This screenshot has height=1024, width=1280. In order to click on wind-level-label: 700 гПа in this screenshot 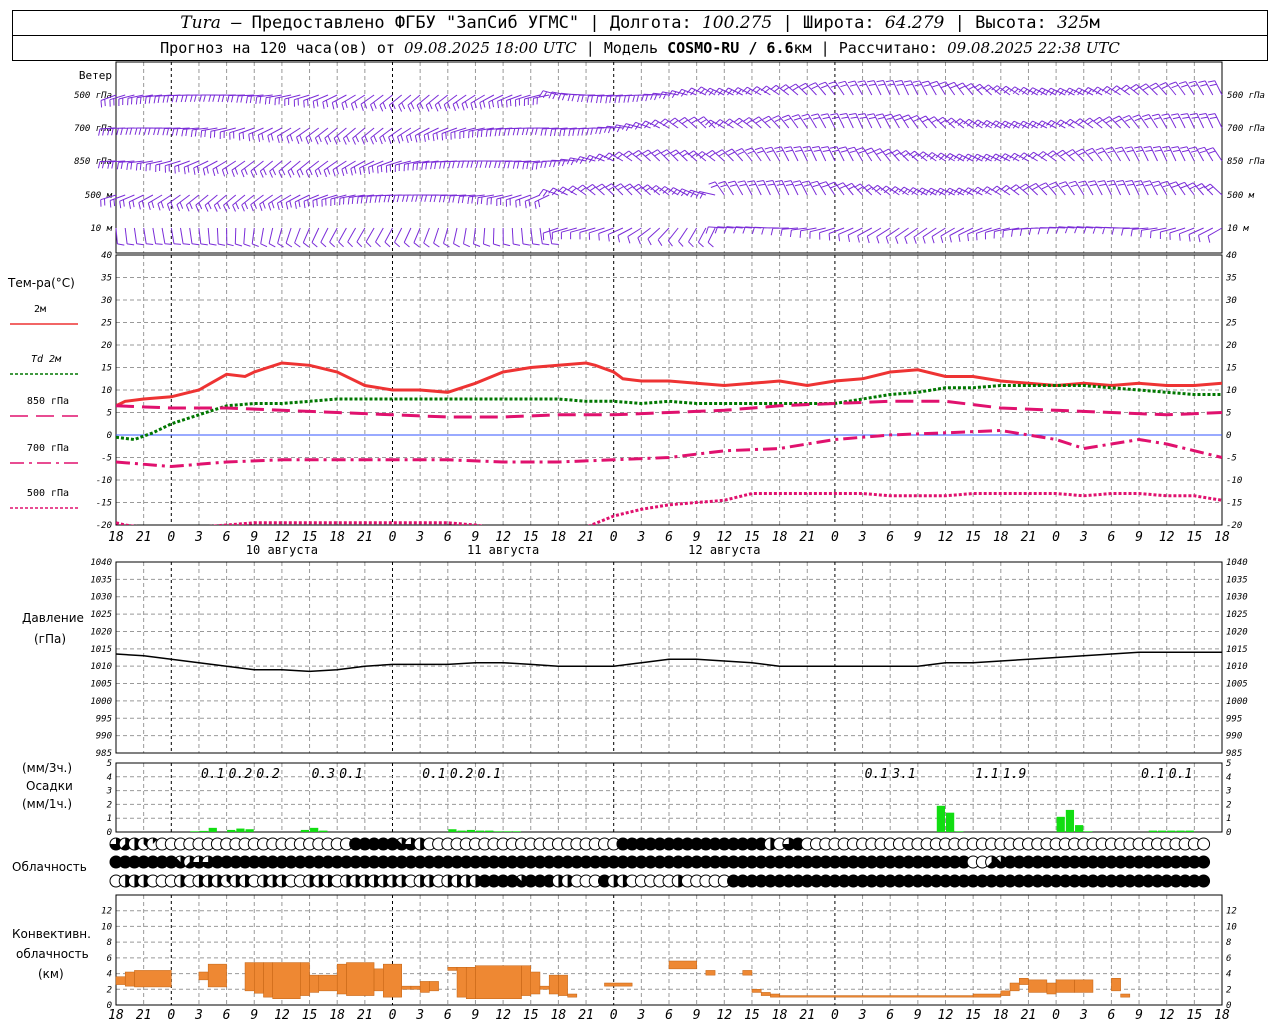, I will do `click(93, 129)`.